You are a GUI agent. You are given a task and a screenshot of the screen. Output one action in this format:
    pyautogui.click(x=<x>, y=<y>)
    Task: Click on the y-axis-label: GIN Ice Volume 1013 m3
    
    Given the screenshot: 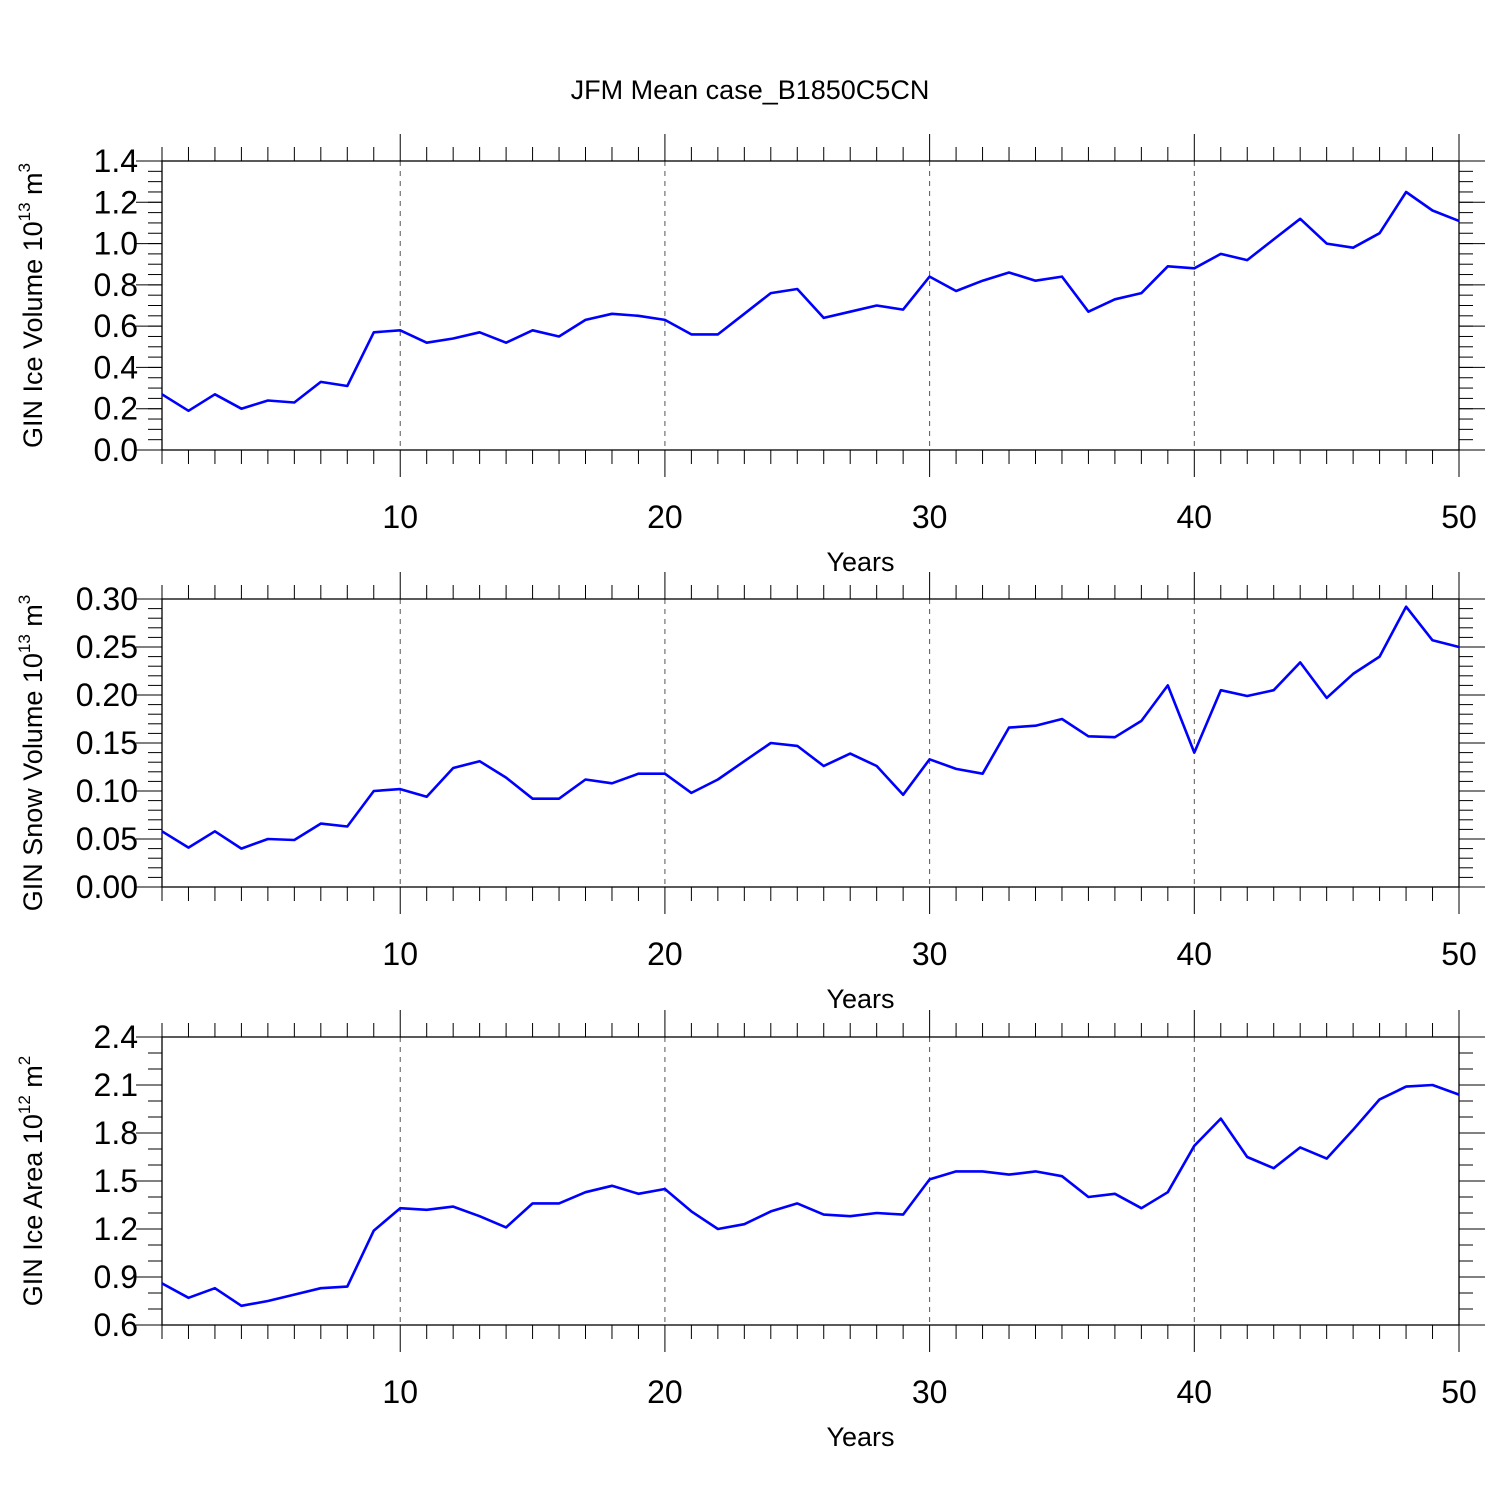 What is the action you would take?
    pyautogui.click(x=31, y=305)
    